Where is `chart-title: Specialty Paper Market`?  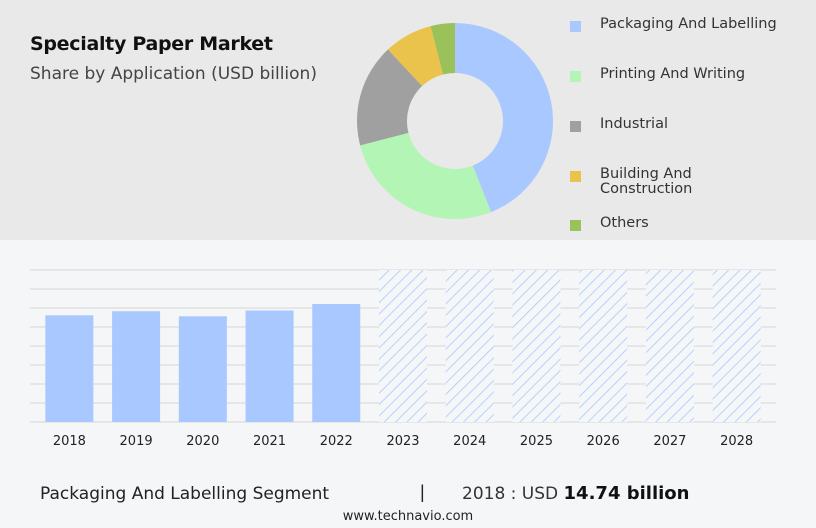 chart-title: Specialty Paper Market is located at coordinates (151, 44).